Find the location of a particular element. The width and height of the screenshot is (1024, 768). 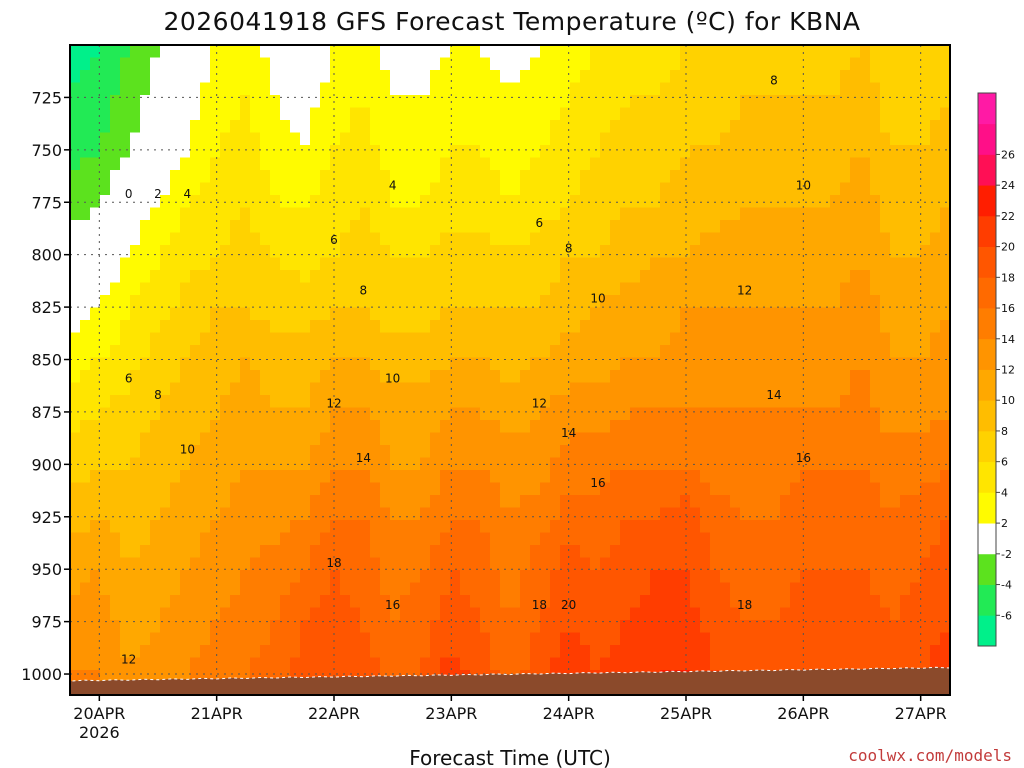

contour-label: 6 is located at coordinates (129, 378).